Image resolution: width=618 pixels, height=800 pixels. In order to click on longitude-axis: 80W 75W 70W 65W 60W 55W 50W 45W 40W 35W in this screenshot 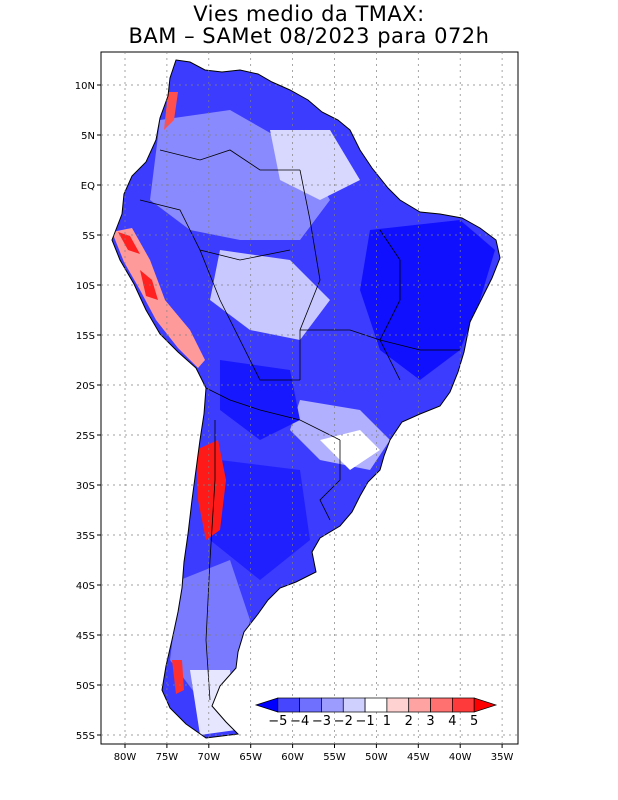, I will do `click(314, 753)`.